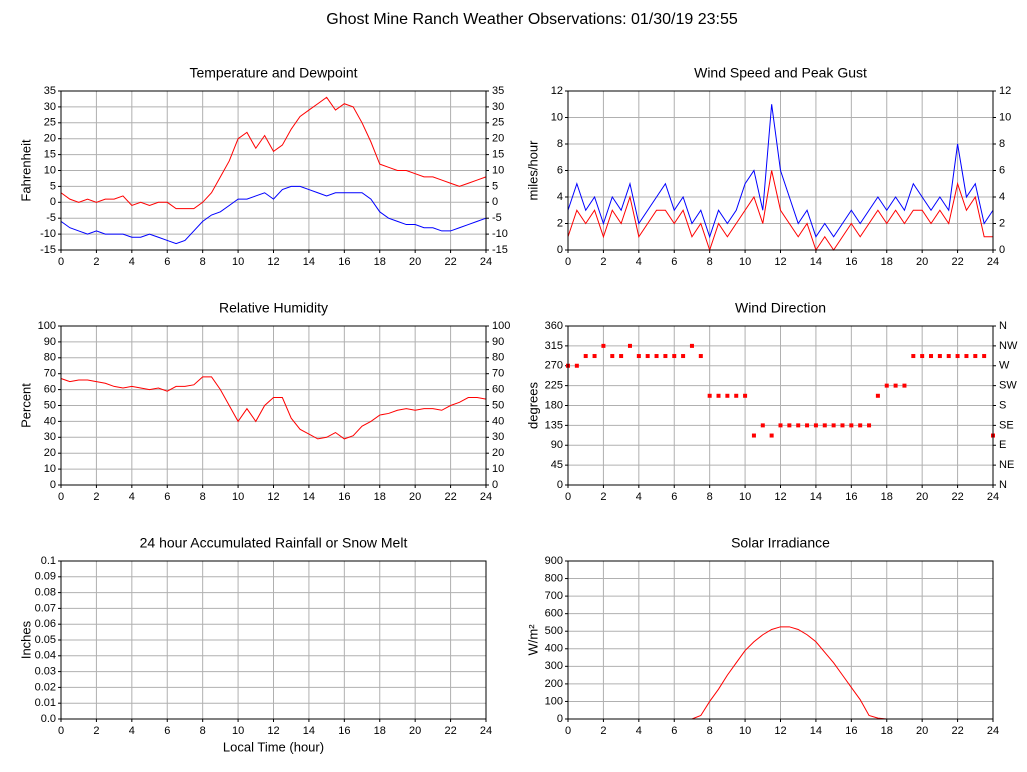  What do you see at coordinates (50, 155) in the screenshot?
I see `y-tick-label: 15` at bounding box center [50, 155].